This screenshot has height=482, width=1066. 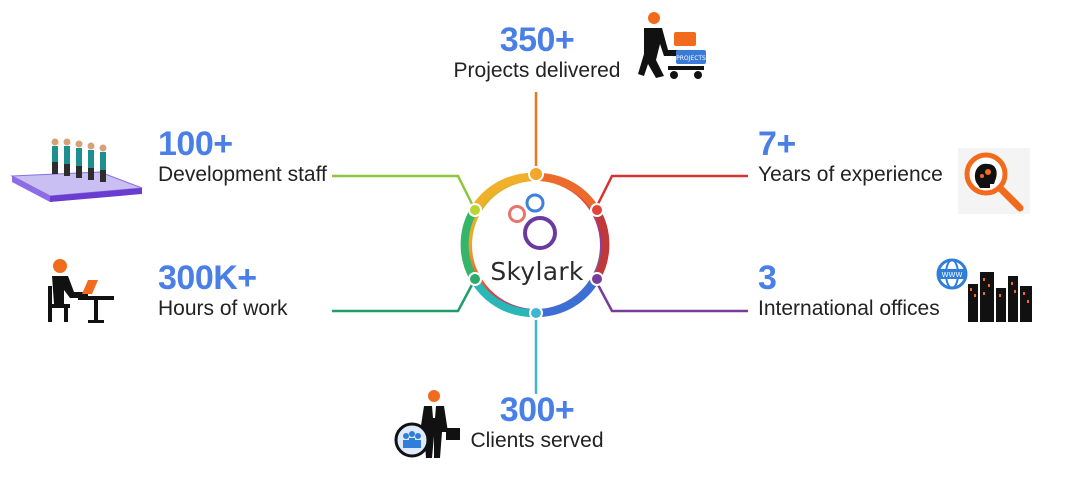 I want to click on stat-clients: 300+ Clients served, so click(x=537, y=423).